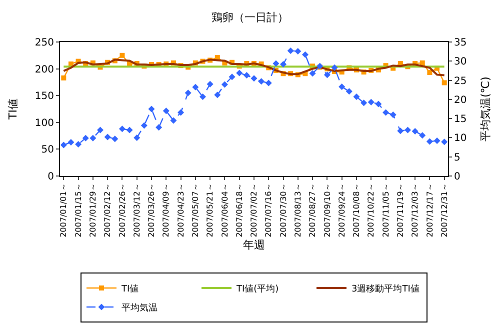 Image resolution: width=500 pixels, height=335 pixels. What do you see at coordinates (44, 43) in the screenshot?
I see `y-tick-label: 250` at bounding box center [44, 43].